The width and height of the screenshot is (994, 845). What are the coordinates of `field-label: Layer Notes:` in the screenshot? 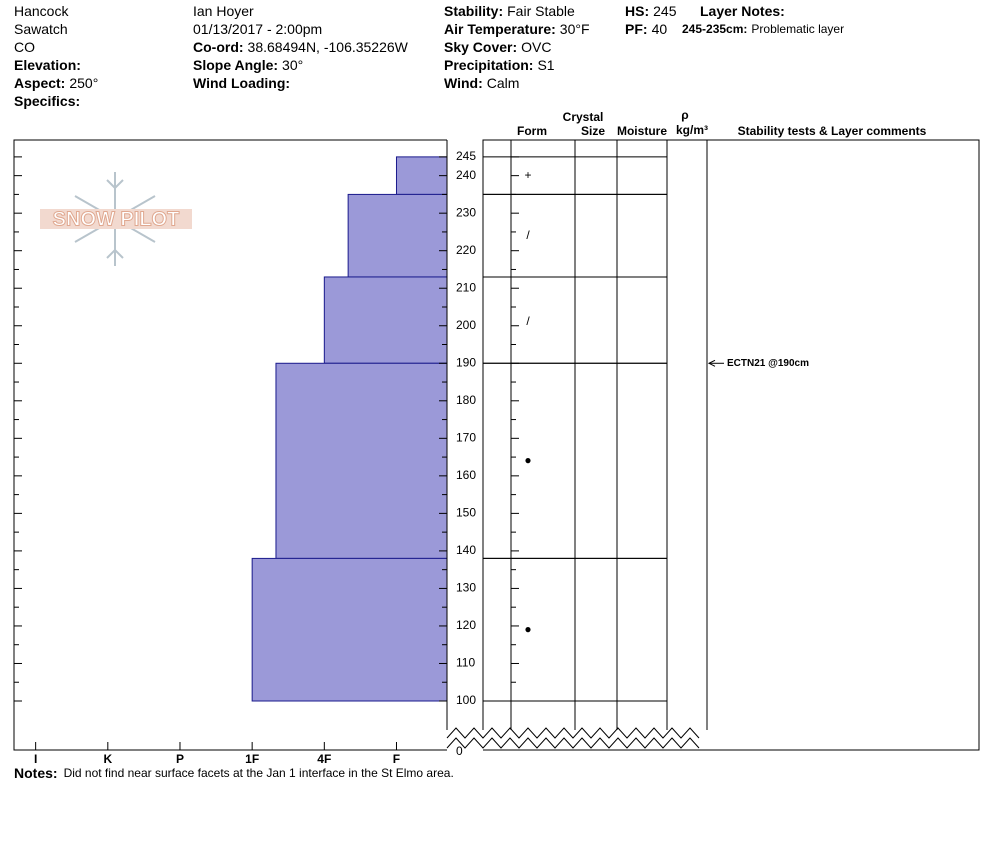 It's located at (742, 11).